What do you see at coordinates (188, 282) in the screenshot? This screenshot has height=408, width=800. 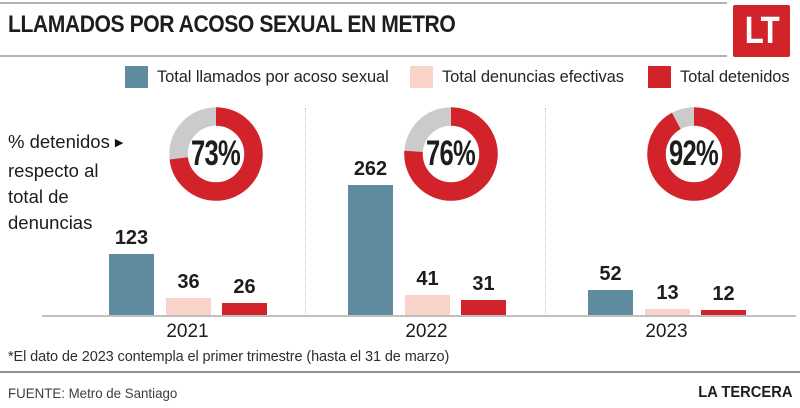 I see `bar-value-label: 36` at bounding box center [188, 282].